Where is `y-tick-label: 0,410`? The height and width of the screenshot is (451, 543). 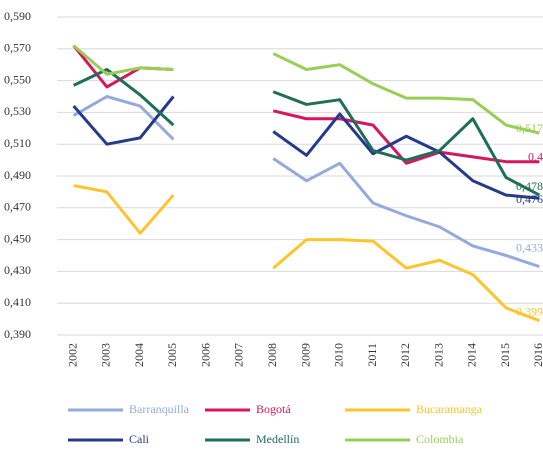
y-tick-label: 0,410 is located at coordinates (17, 302).